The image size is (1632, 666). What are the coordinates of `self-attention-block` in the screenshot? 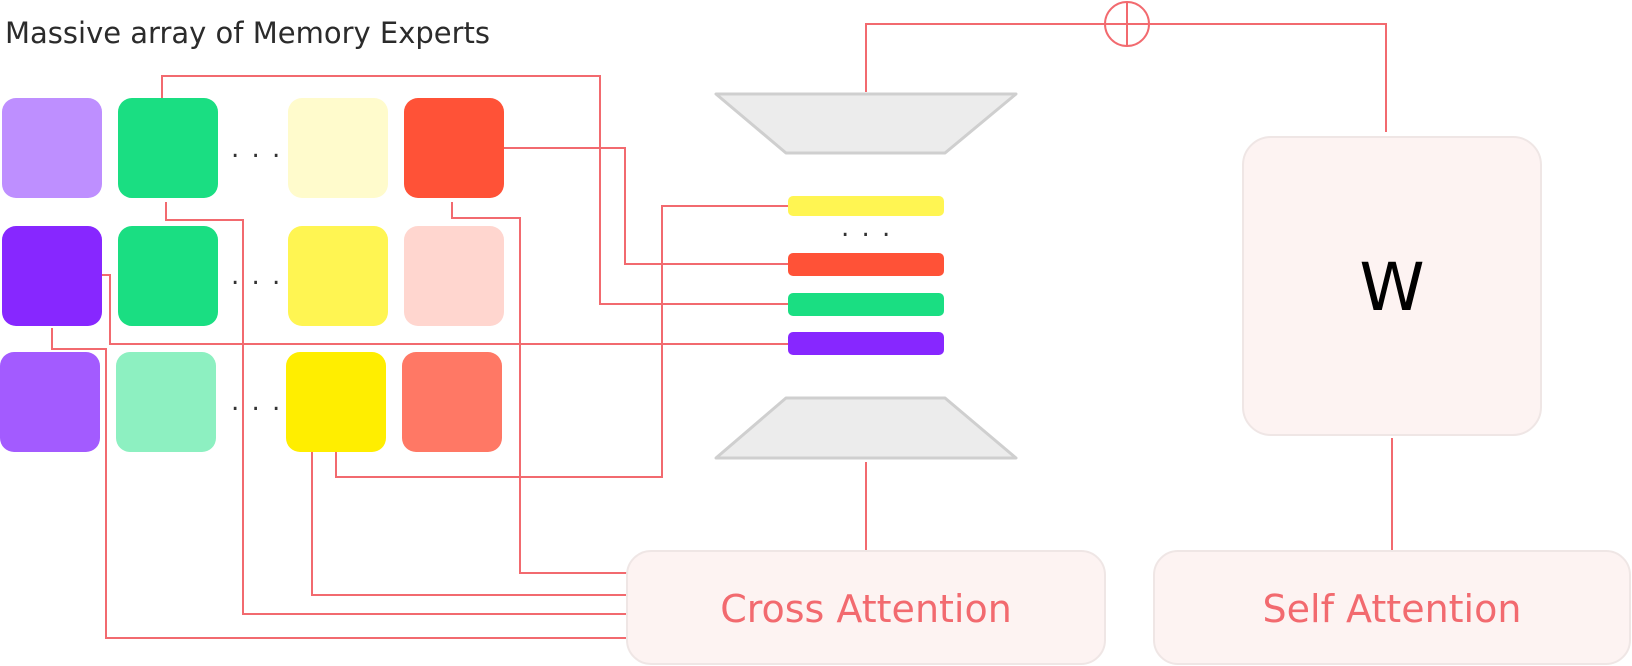 It's located at (1392, 607).